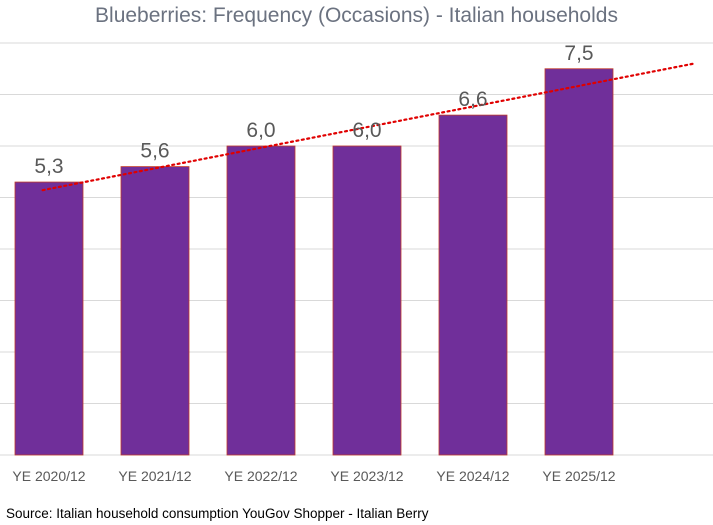 Image resolution: width=713 pixels, height=525 pixels. Describe the element at coordinates (472, 476) in the screenshot. I see `x-tick-label: YE 2024/12` at that location.